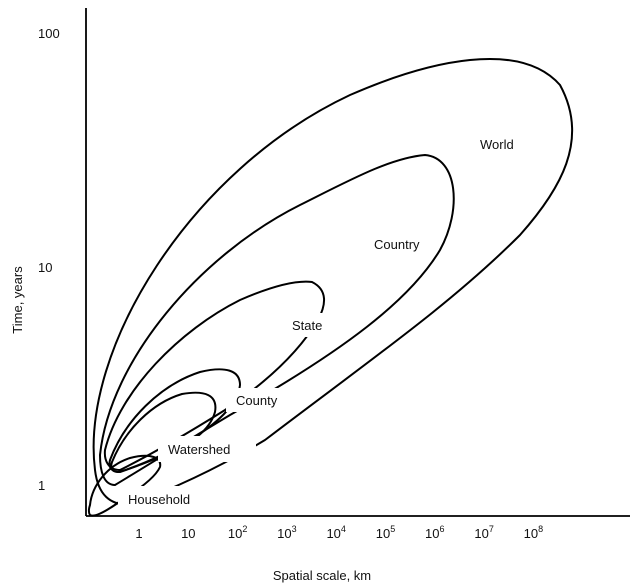  Describe the element at coordinates (335, 532) in the screenshot. I see `x-tick-label: 10⁴` at that location.